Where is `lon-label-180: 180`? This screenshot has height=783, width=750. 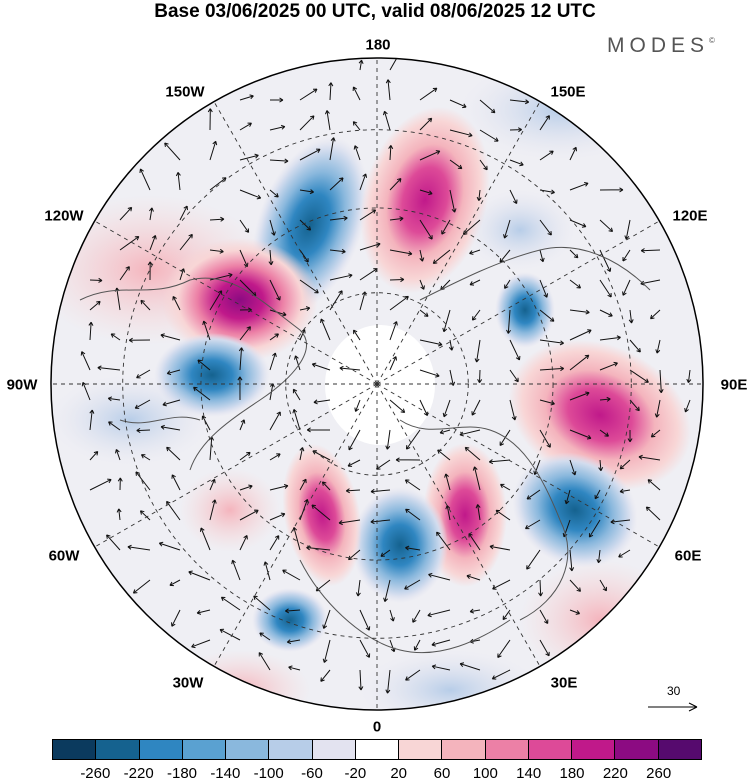 lon-label-180: 180 is located at coordinates (378, 45).